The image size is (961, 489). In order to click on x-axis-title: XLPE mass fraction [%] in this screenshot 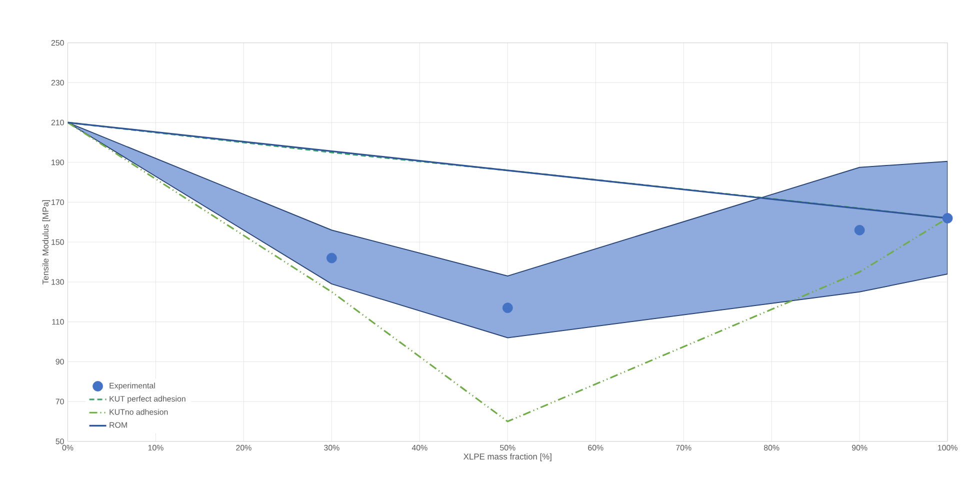, I will do `click(508, 457)`.